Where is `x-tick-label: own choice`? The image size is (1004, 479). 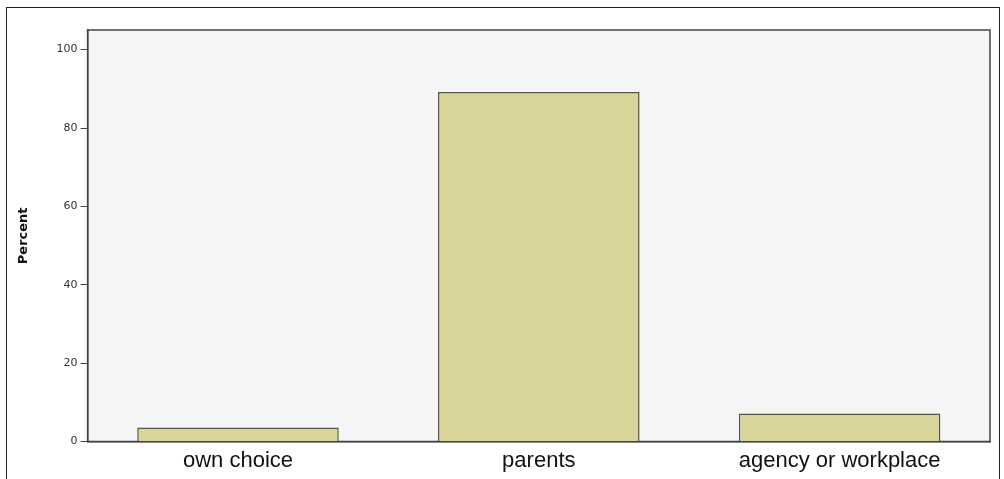
x-tick-label: own choice is located at coordinates (238, 459).